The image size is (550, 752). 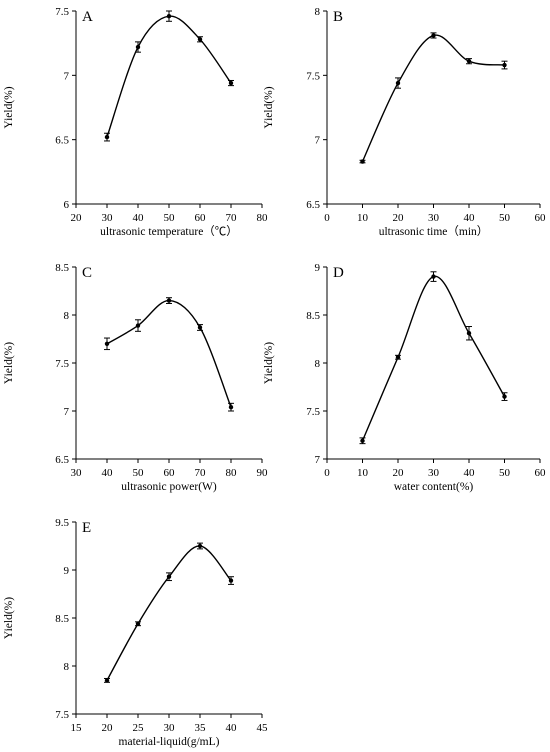 I want to click on x-axis-label: ultrasonic temperature（℃）, so click(x=169, y=231).